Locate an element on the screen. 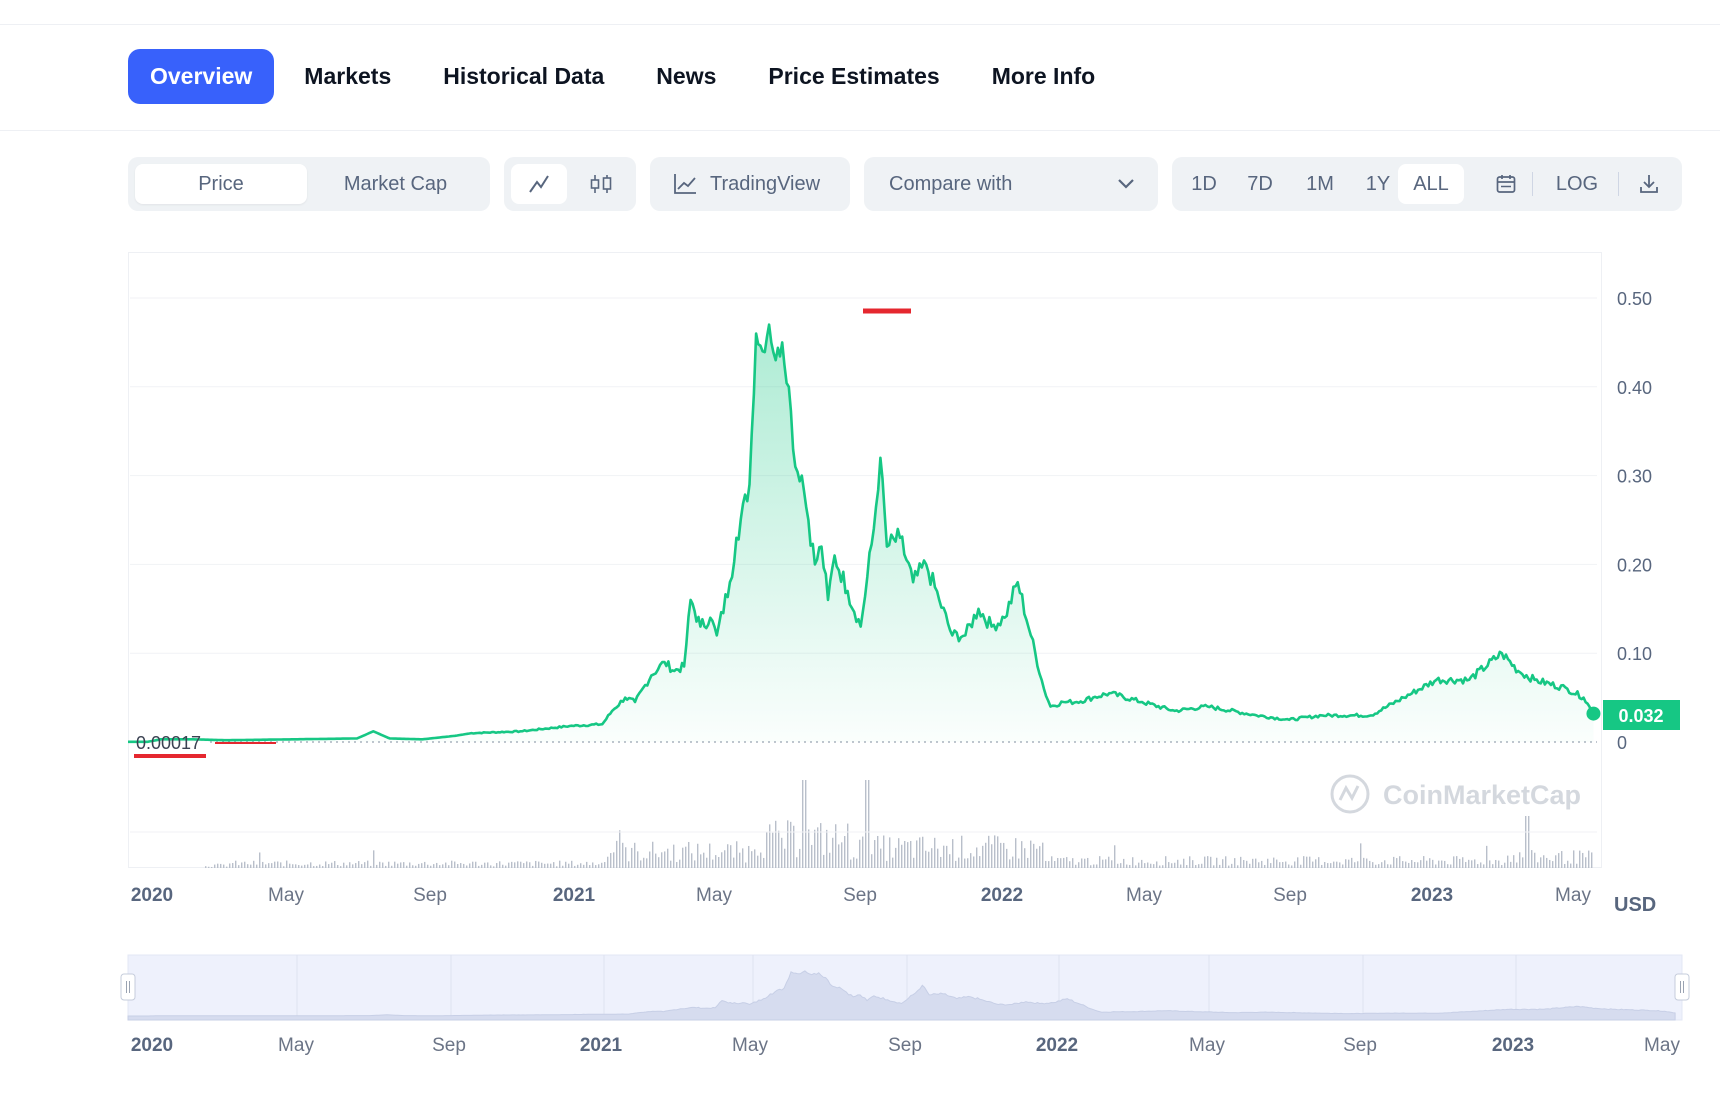 Image resolution: width=1720 pixels, height=1094 pixels. tab-more-info: More Info is located at coordinates (1043, 76).